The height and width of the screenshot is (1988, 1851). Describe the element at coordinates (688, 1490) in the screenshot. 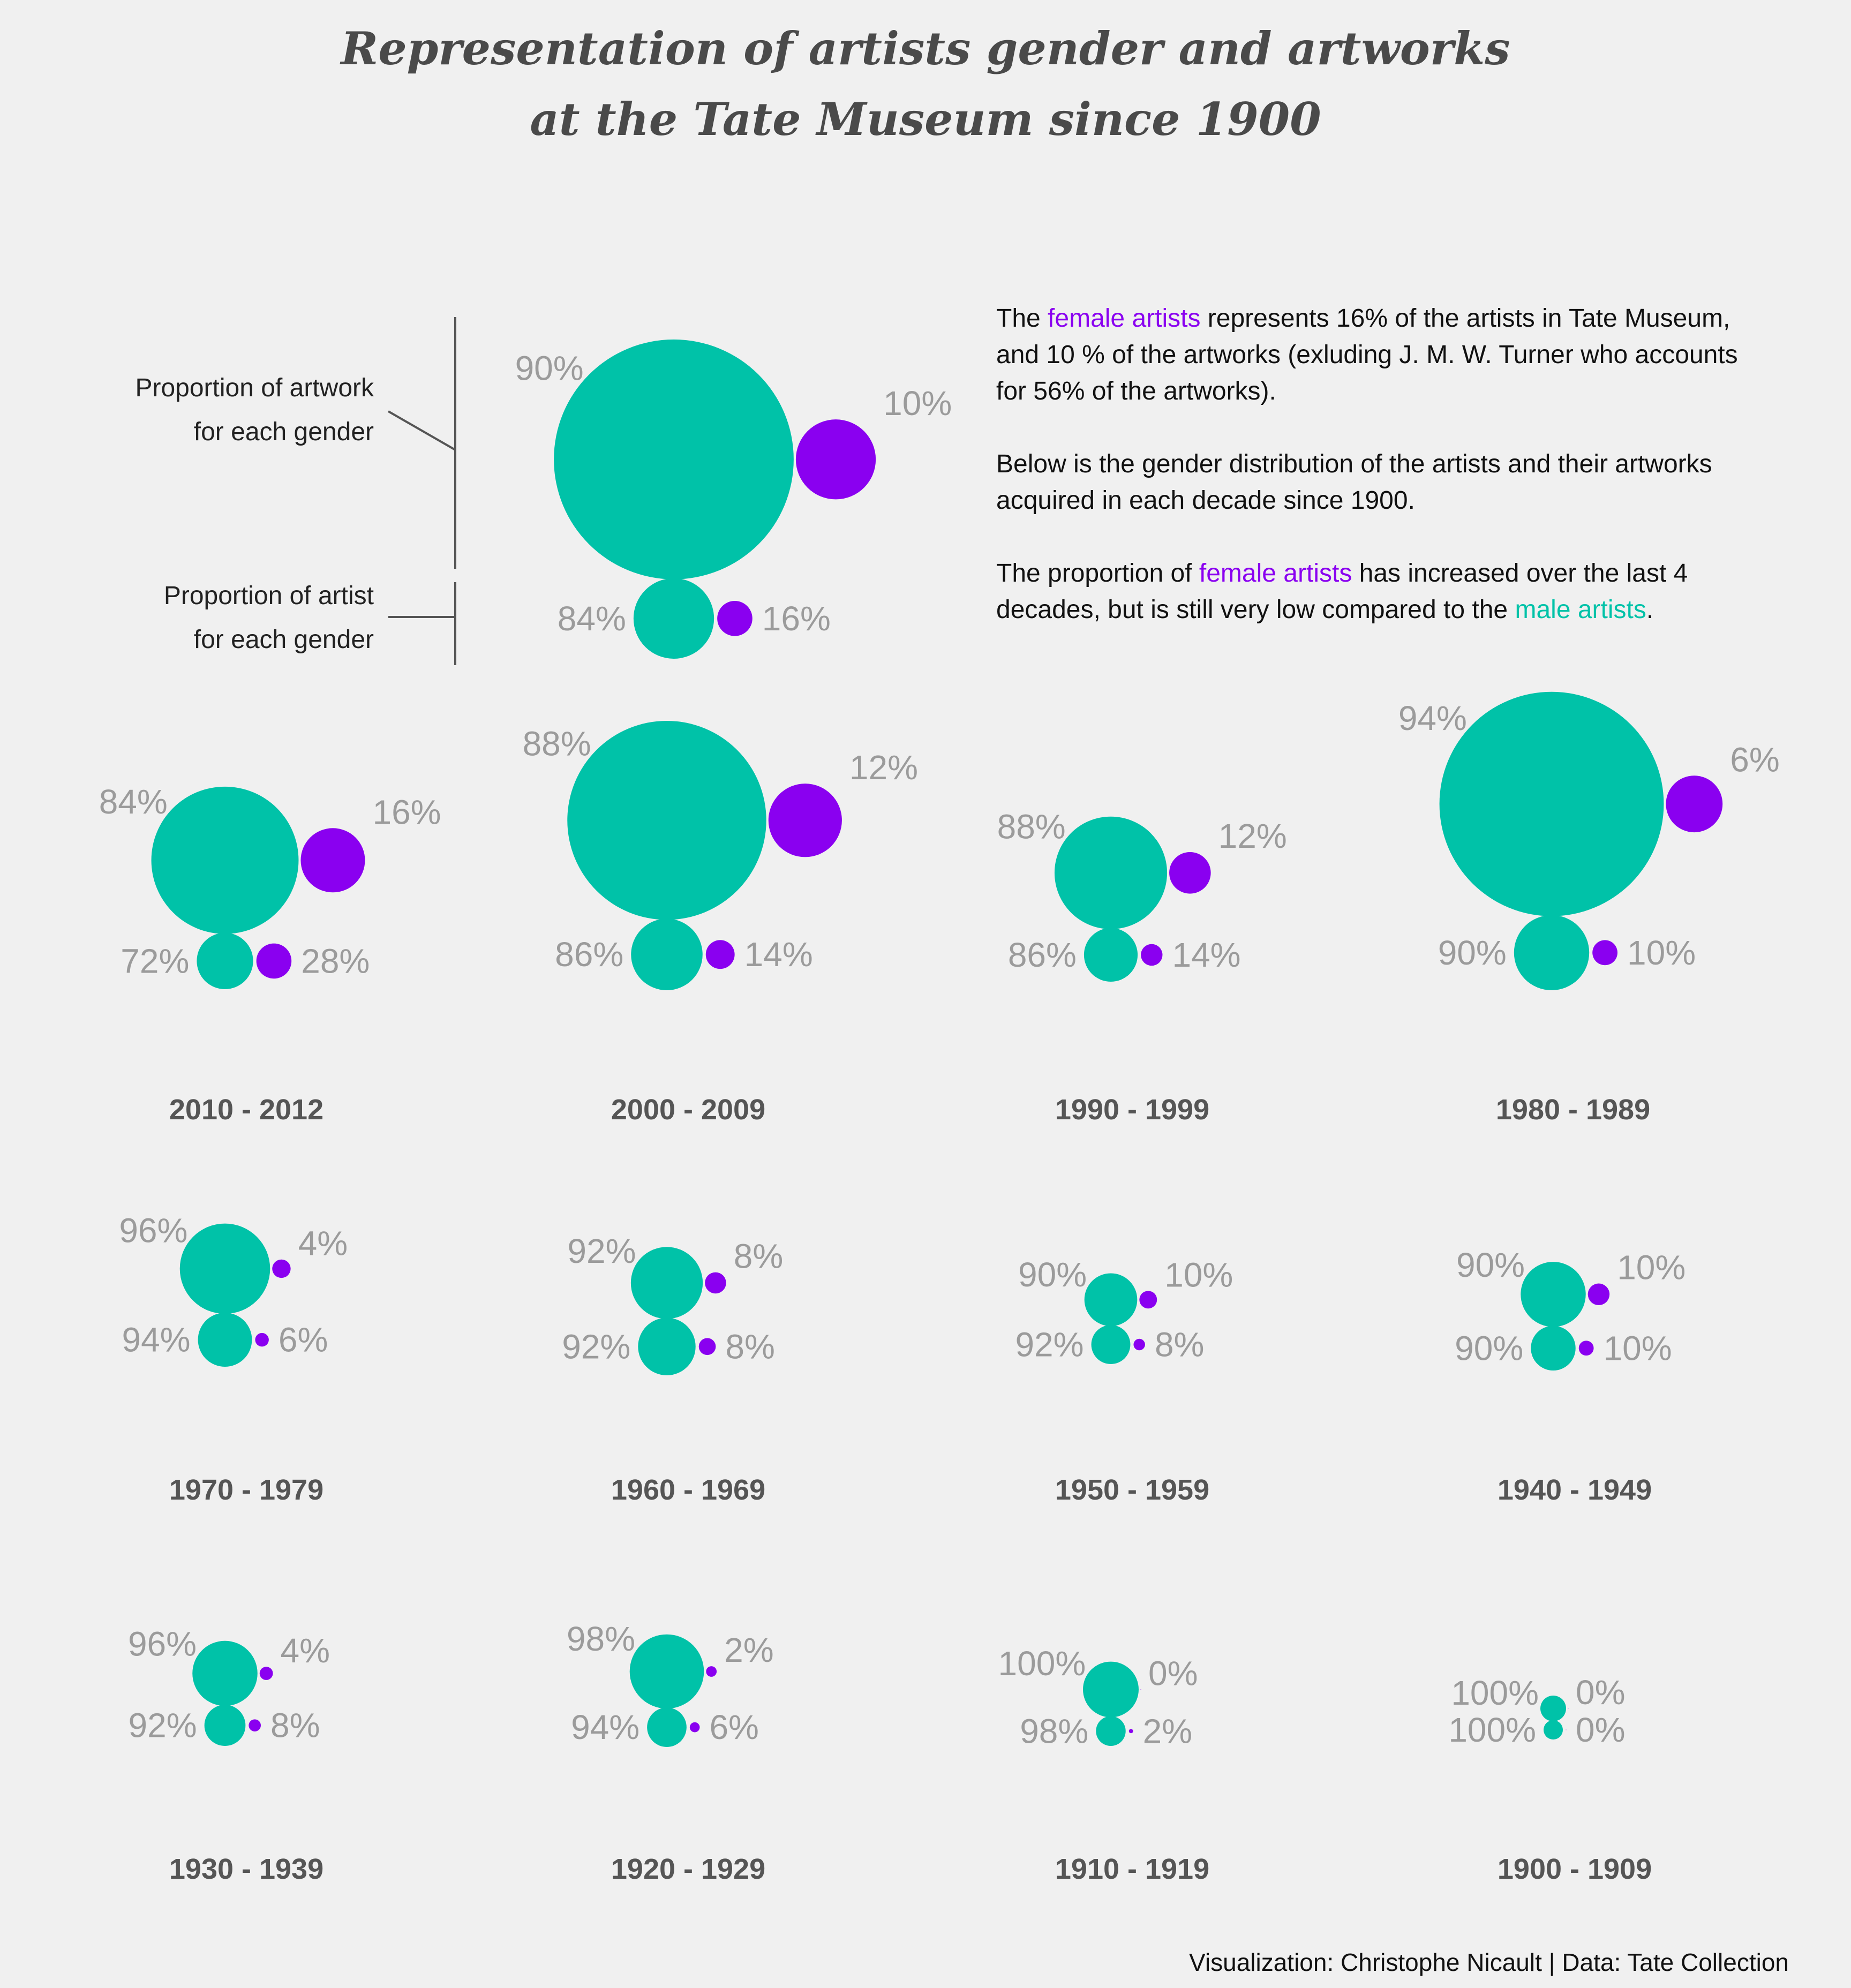

I see `decade-label: 1960 - 1969` at that location.